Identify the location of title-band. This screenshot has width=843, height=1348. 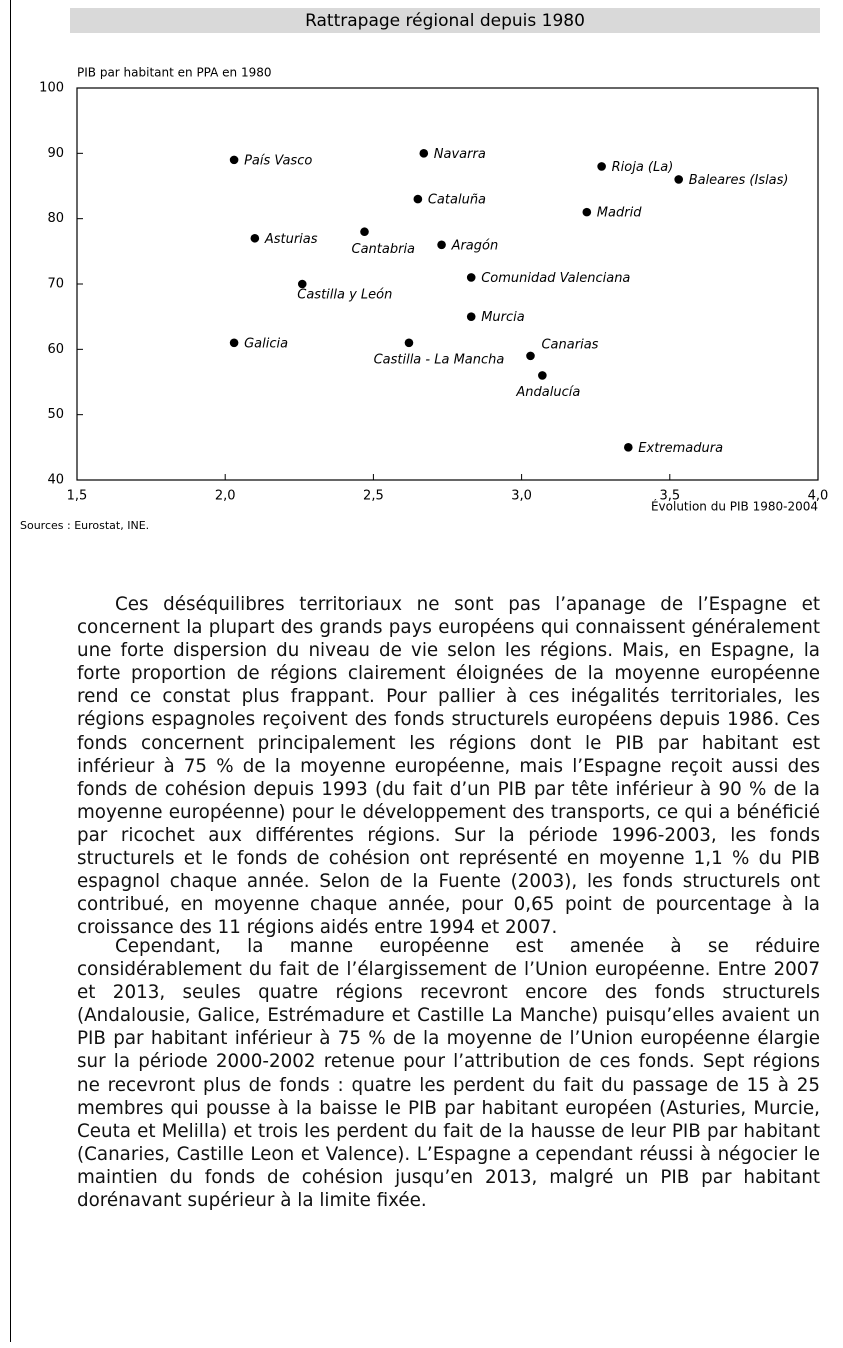
(445, 20).